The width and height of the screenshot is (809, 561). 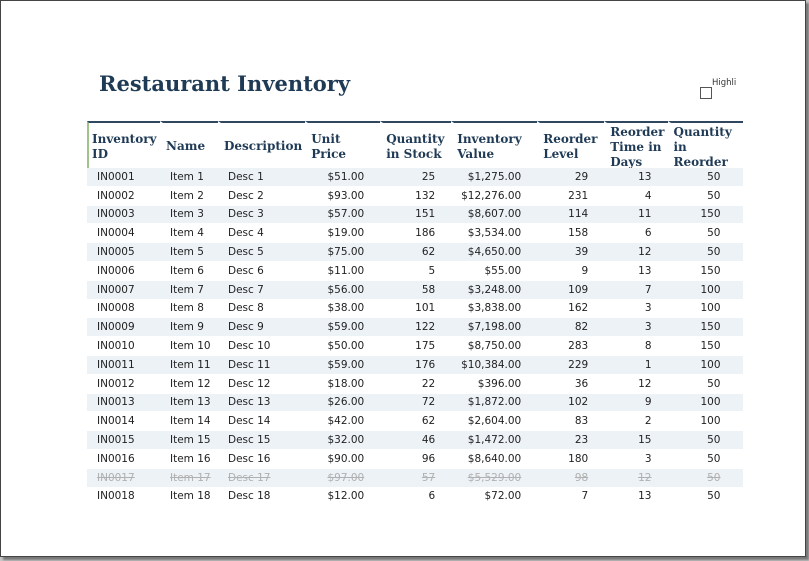 I want to click on name-cell: Item 7, so click(x=189, y=290).